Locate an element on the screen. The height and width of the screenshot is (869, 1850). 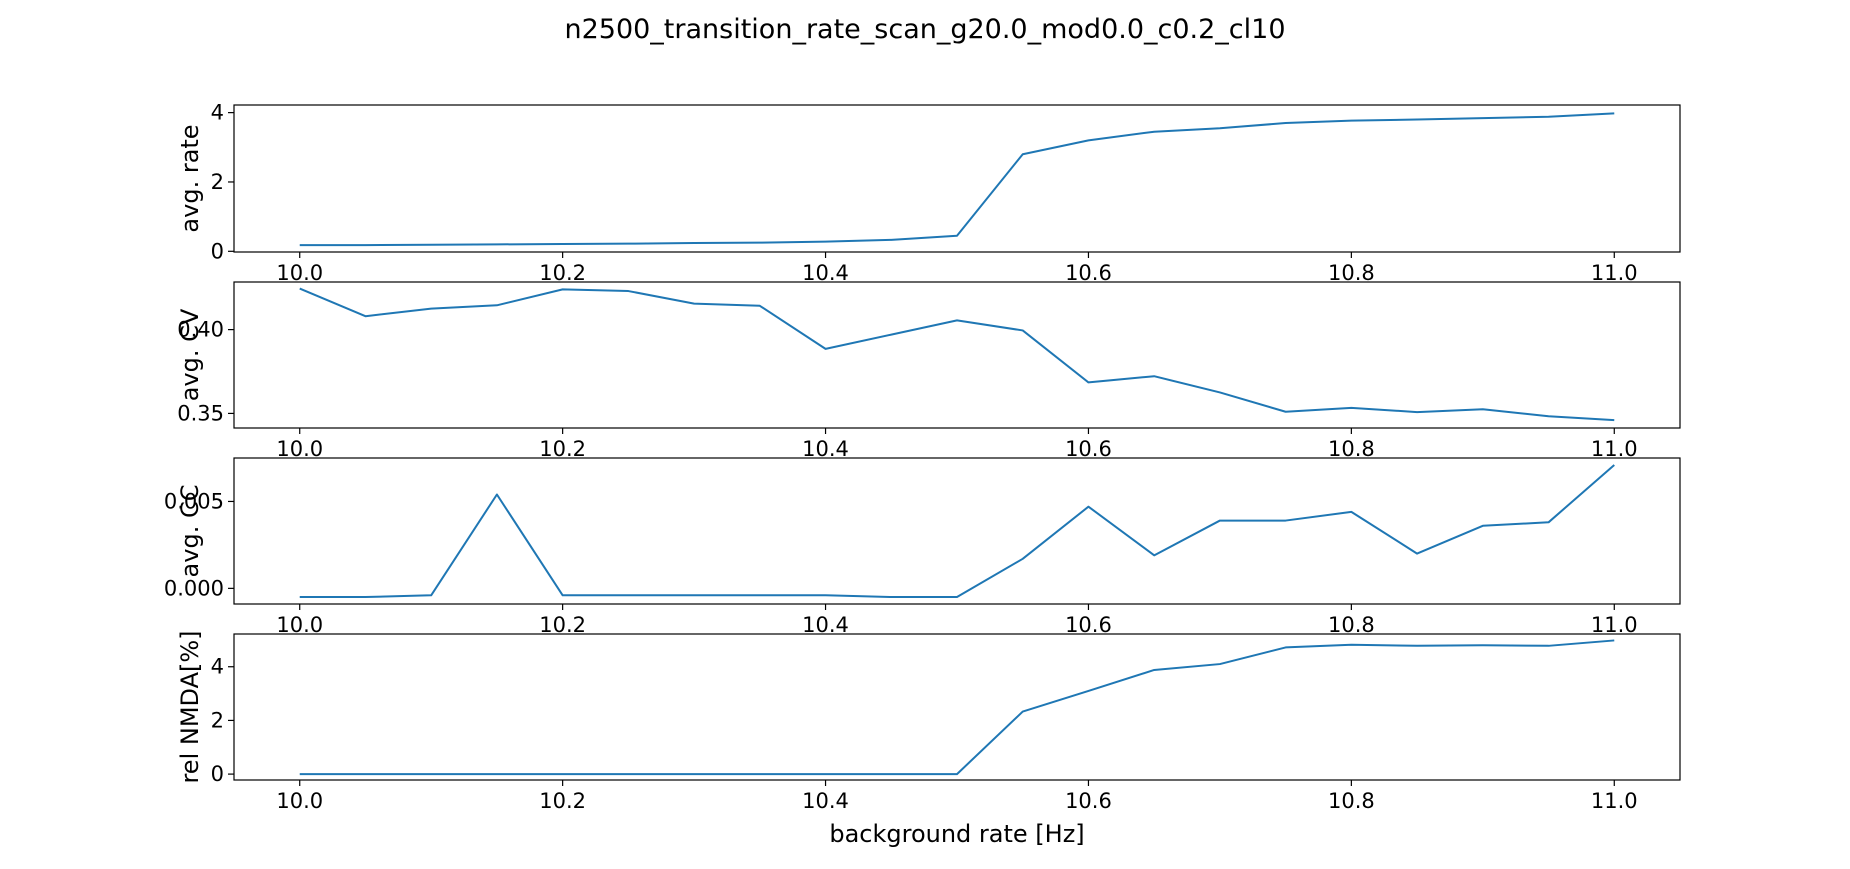
y-tick-label: 0.005 is located at coordinates (194, 501).